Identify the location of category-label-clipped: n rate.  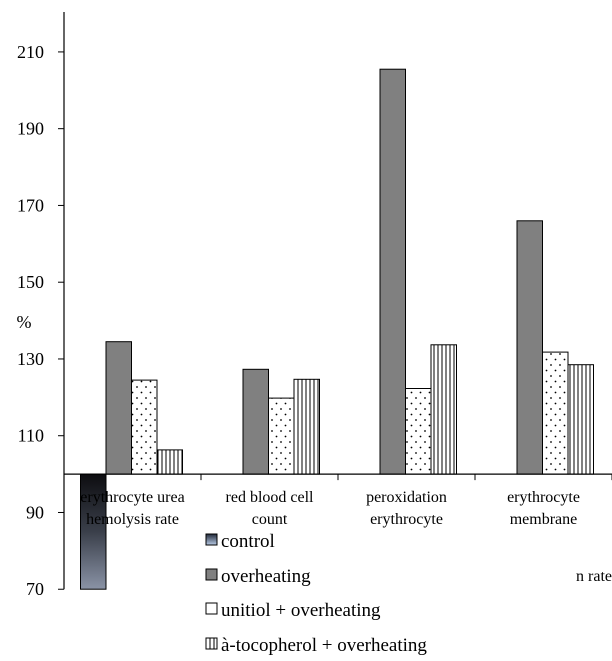
(594, 576).